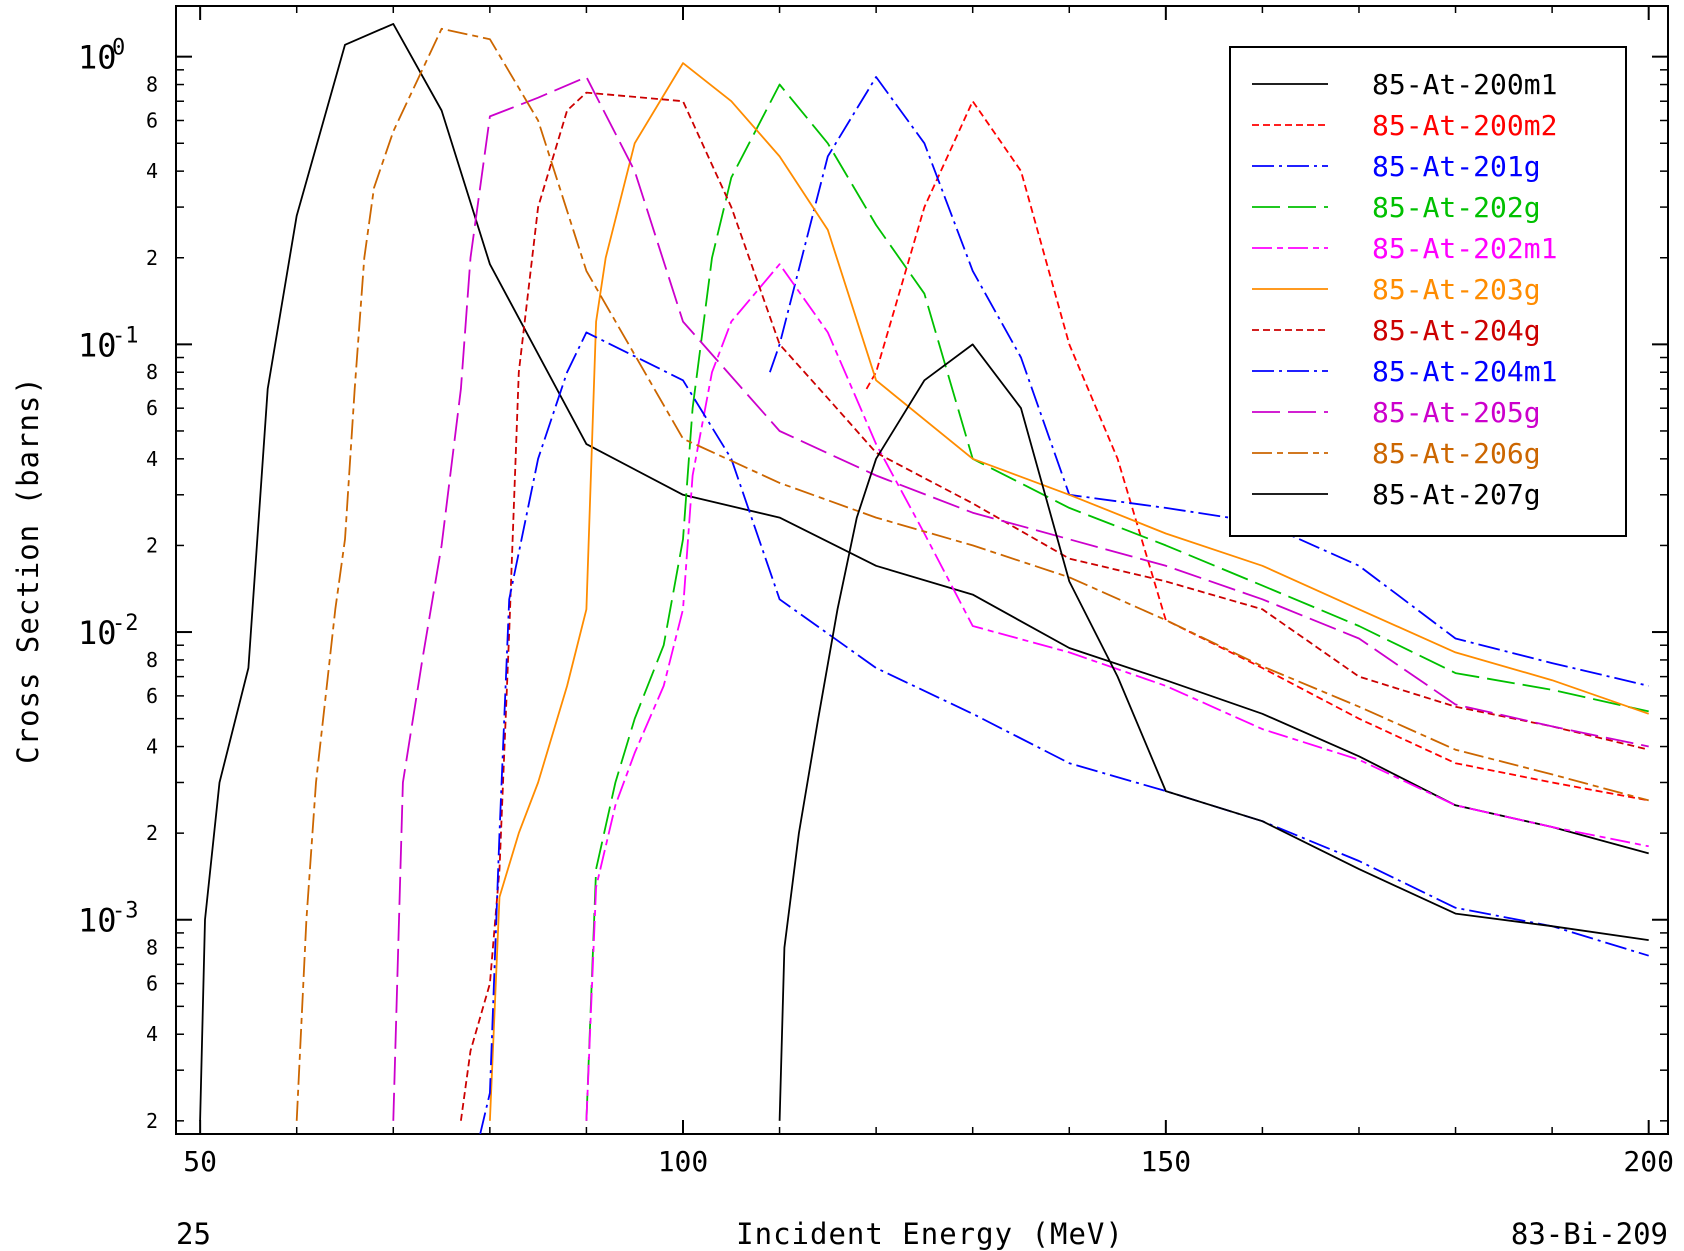  Describe the element at coordinates (1589, 1234) in the screenshot. I see `footer-right-label: 83-Bi-209` at that location.